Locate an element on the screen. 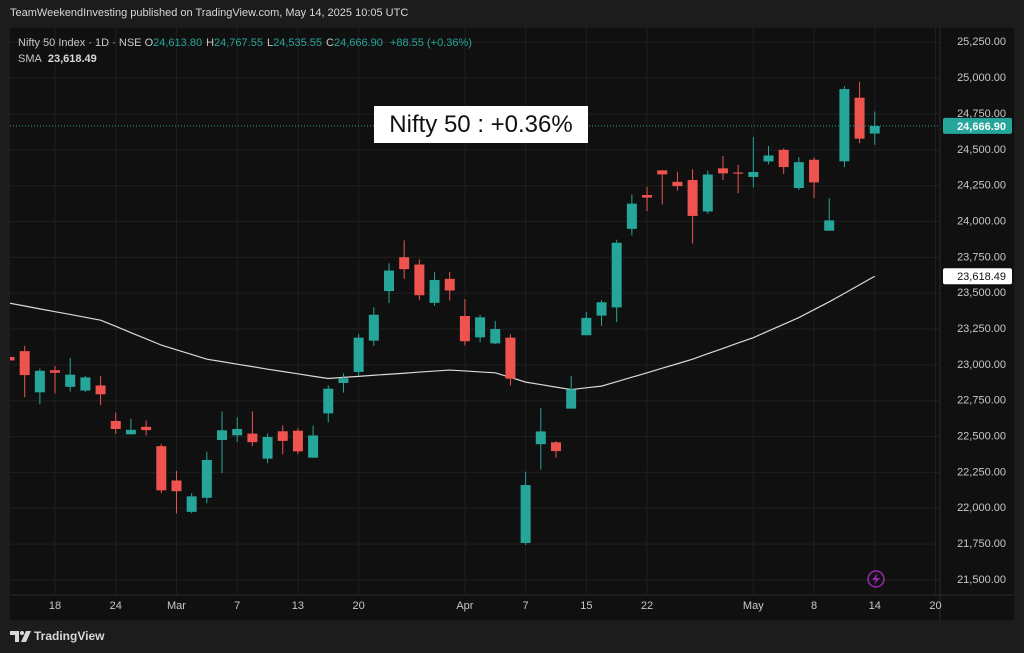 The image size is (1024, 653). y-tick-label: 23,750.00 is located at coordinates (981, 257).